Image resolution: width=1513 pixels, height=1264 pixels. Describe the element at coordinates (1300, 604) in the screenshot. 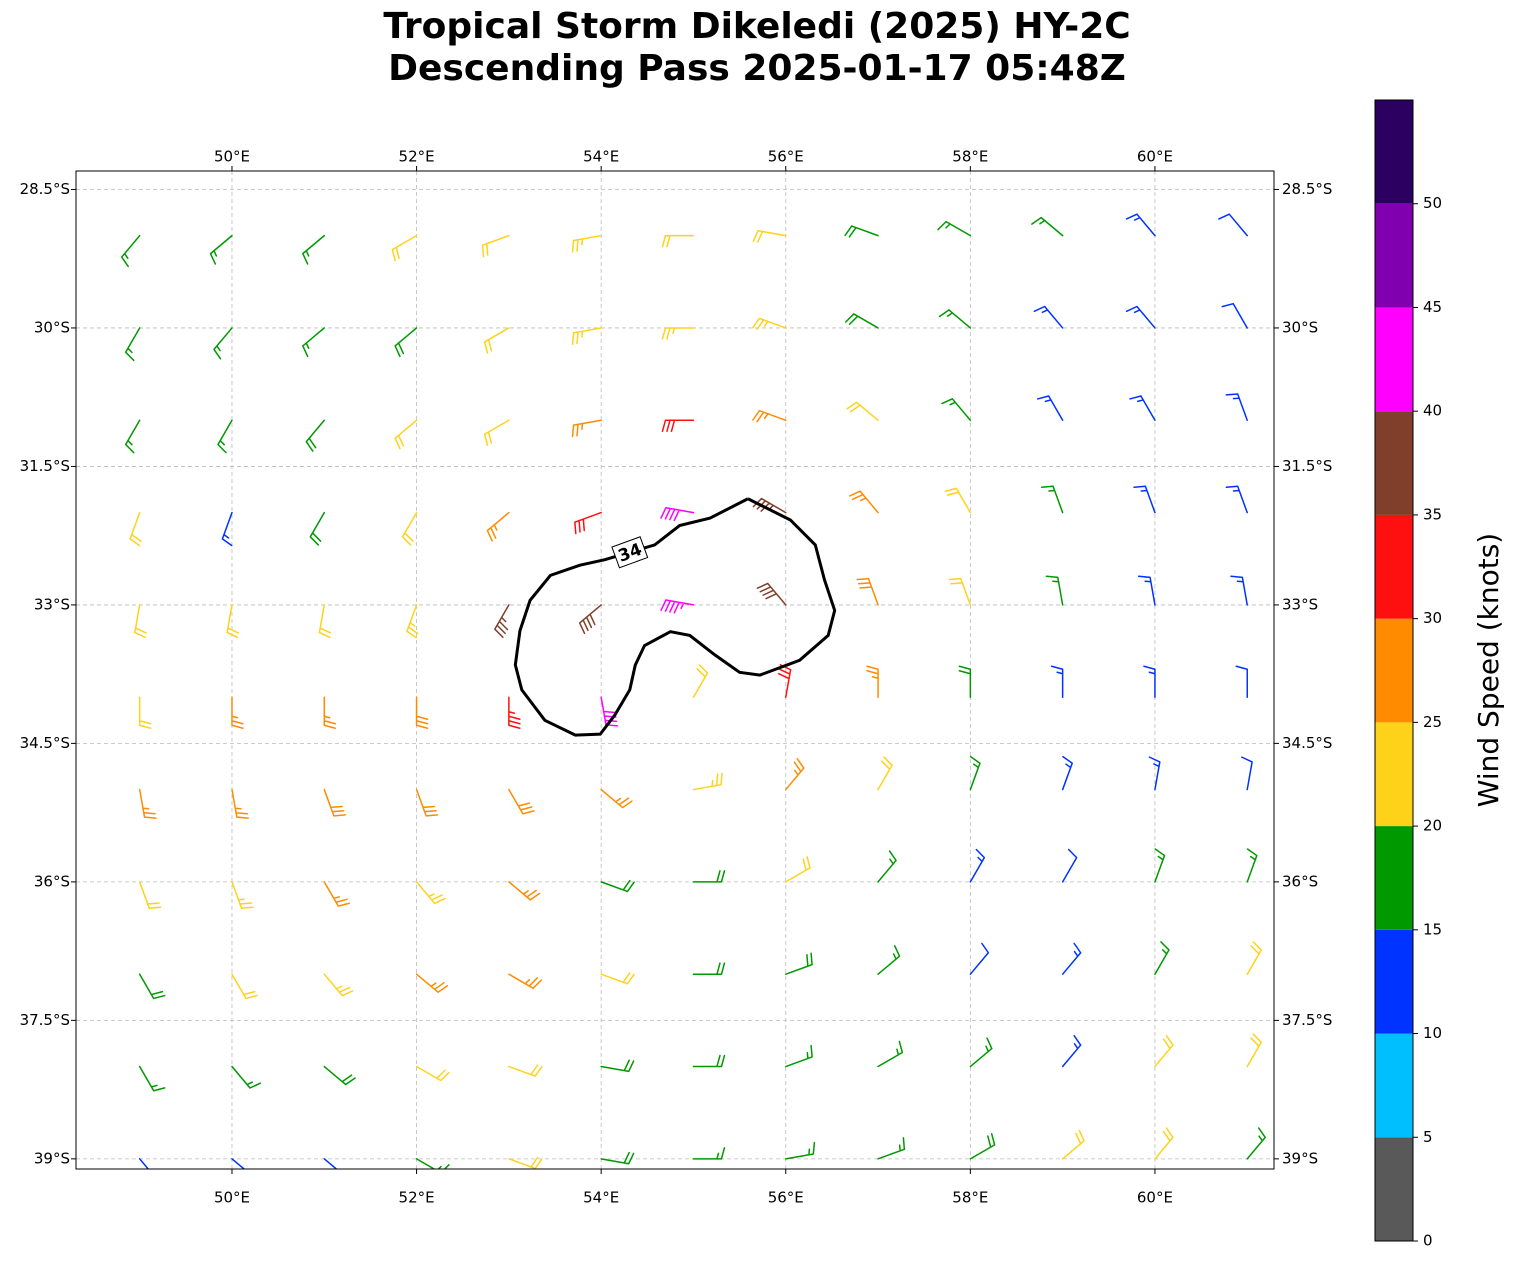

I see `y-tick-label: 33°S` at that location.